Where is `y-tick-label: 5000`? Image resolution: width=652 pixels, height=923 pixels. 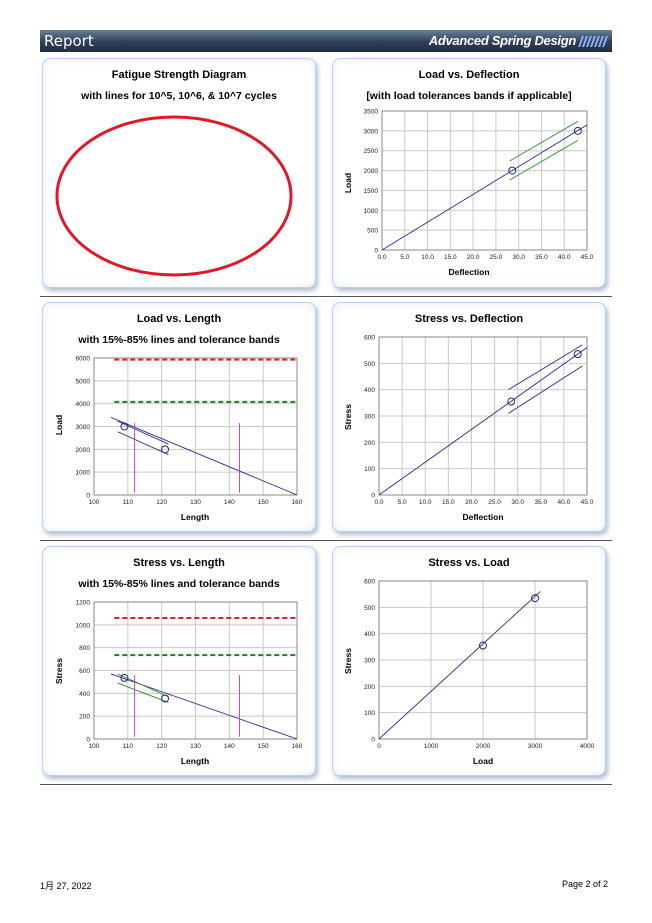
y-tick-label: 5000 is located at coordinates (83, 381).